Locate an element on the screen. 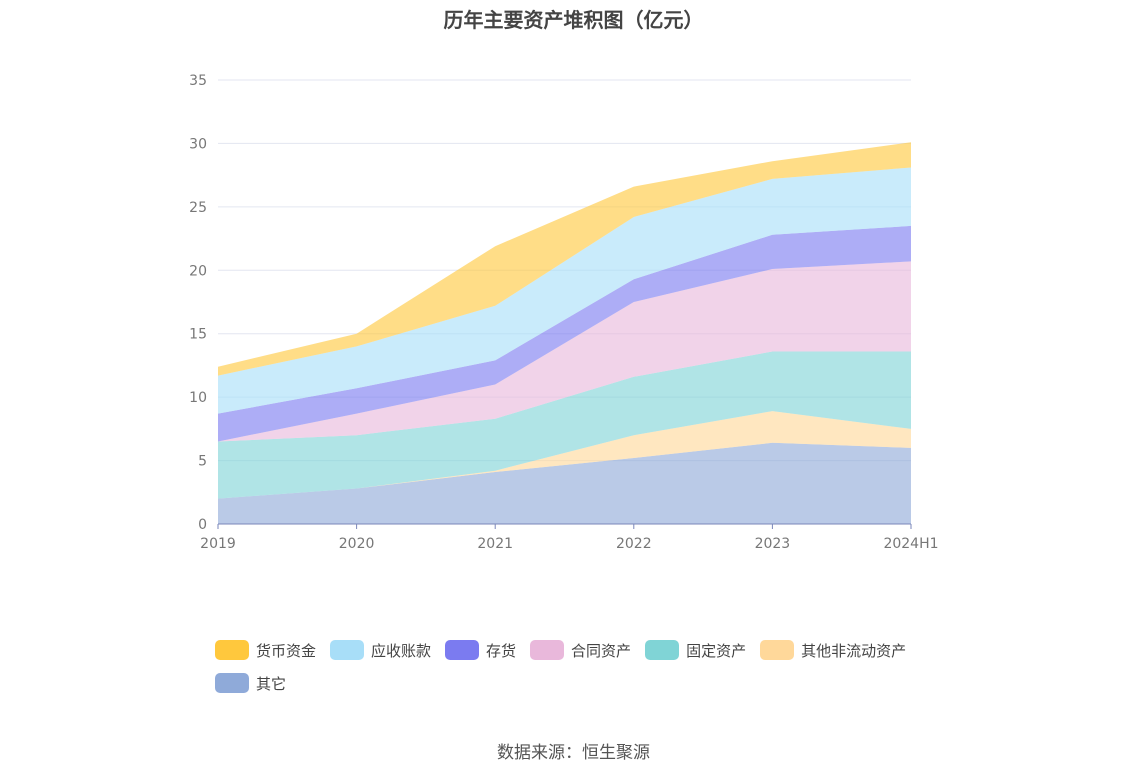  legend-label: 合同资产 is located at coordinates (601, 650).